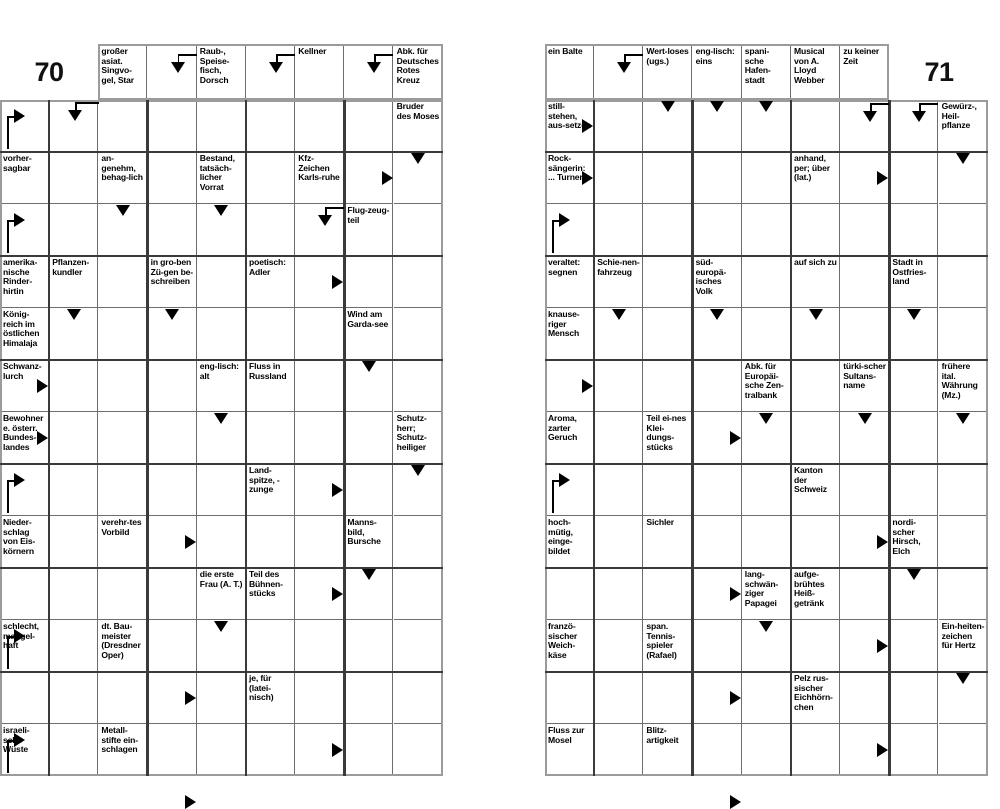 The height and width of the screenshot is (809, 1000). Describe the element at coordinates (123, 334) in the screenshot. I see `grid-cell-r4-c2` at that location.